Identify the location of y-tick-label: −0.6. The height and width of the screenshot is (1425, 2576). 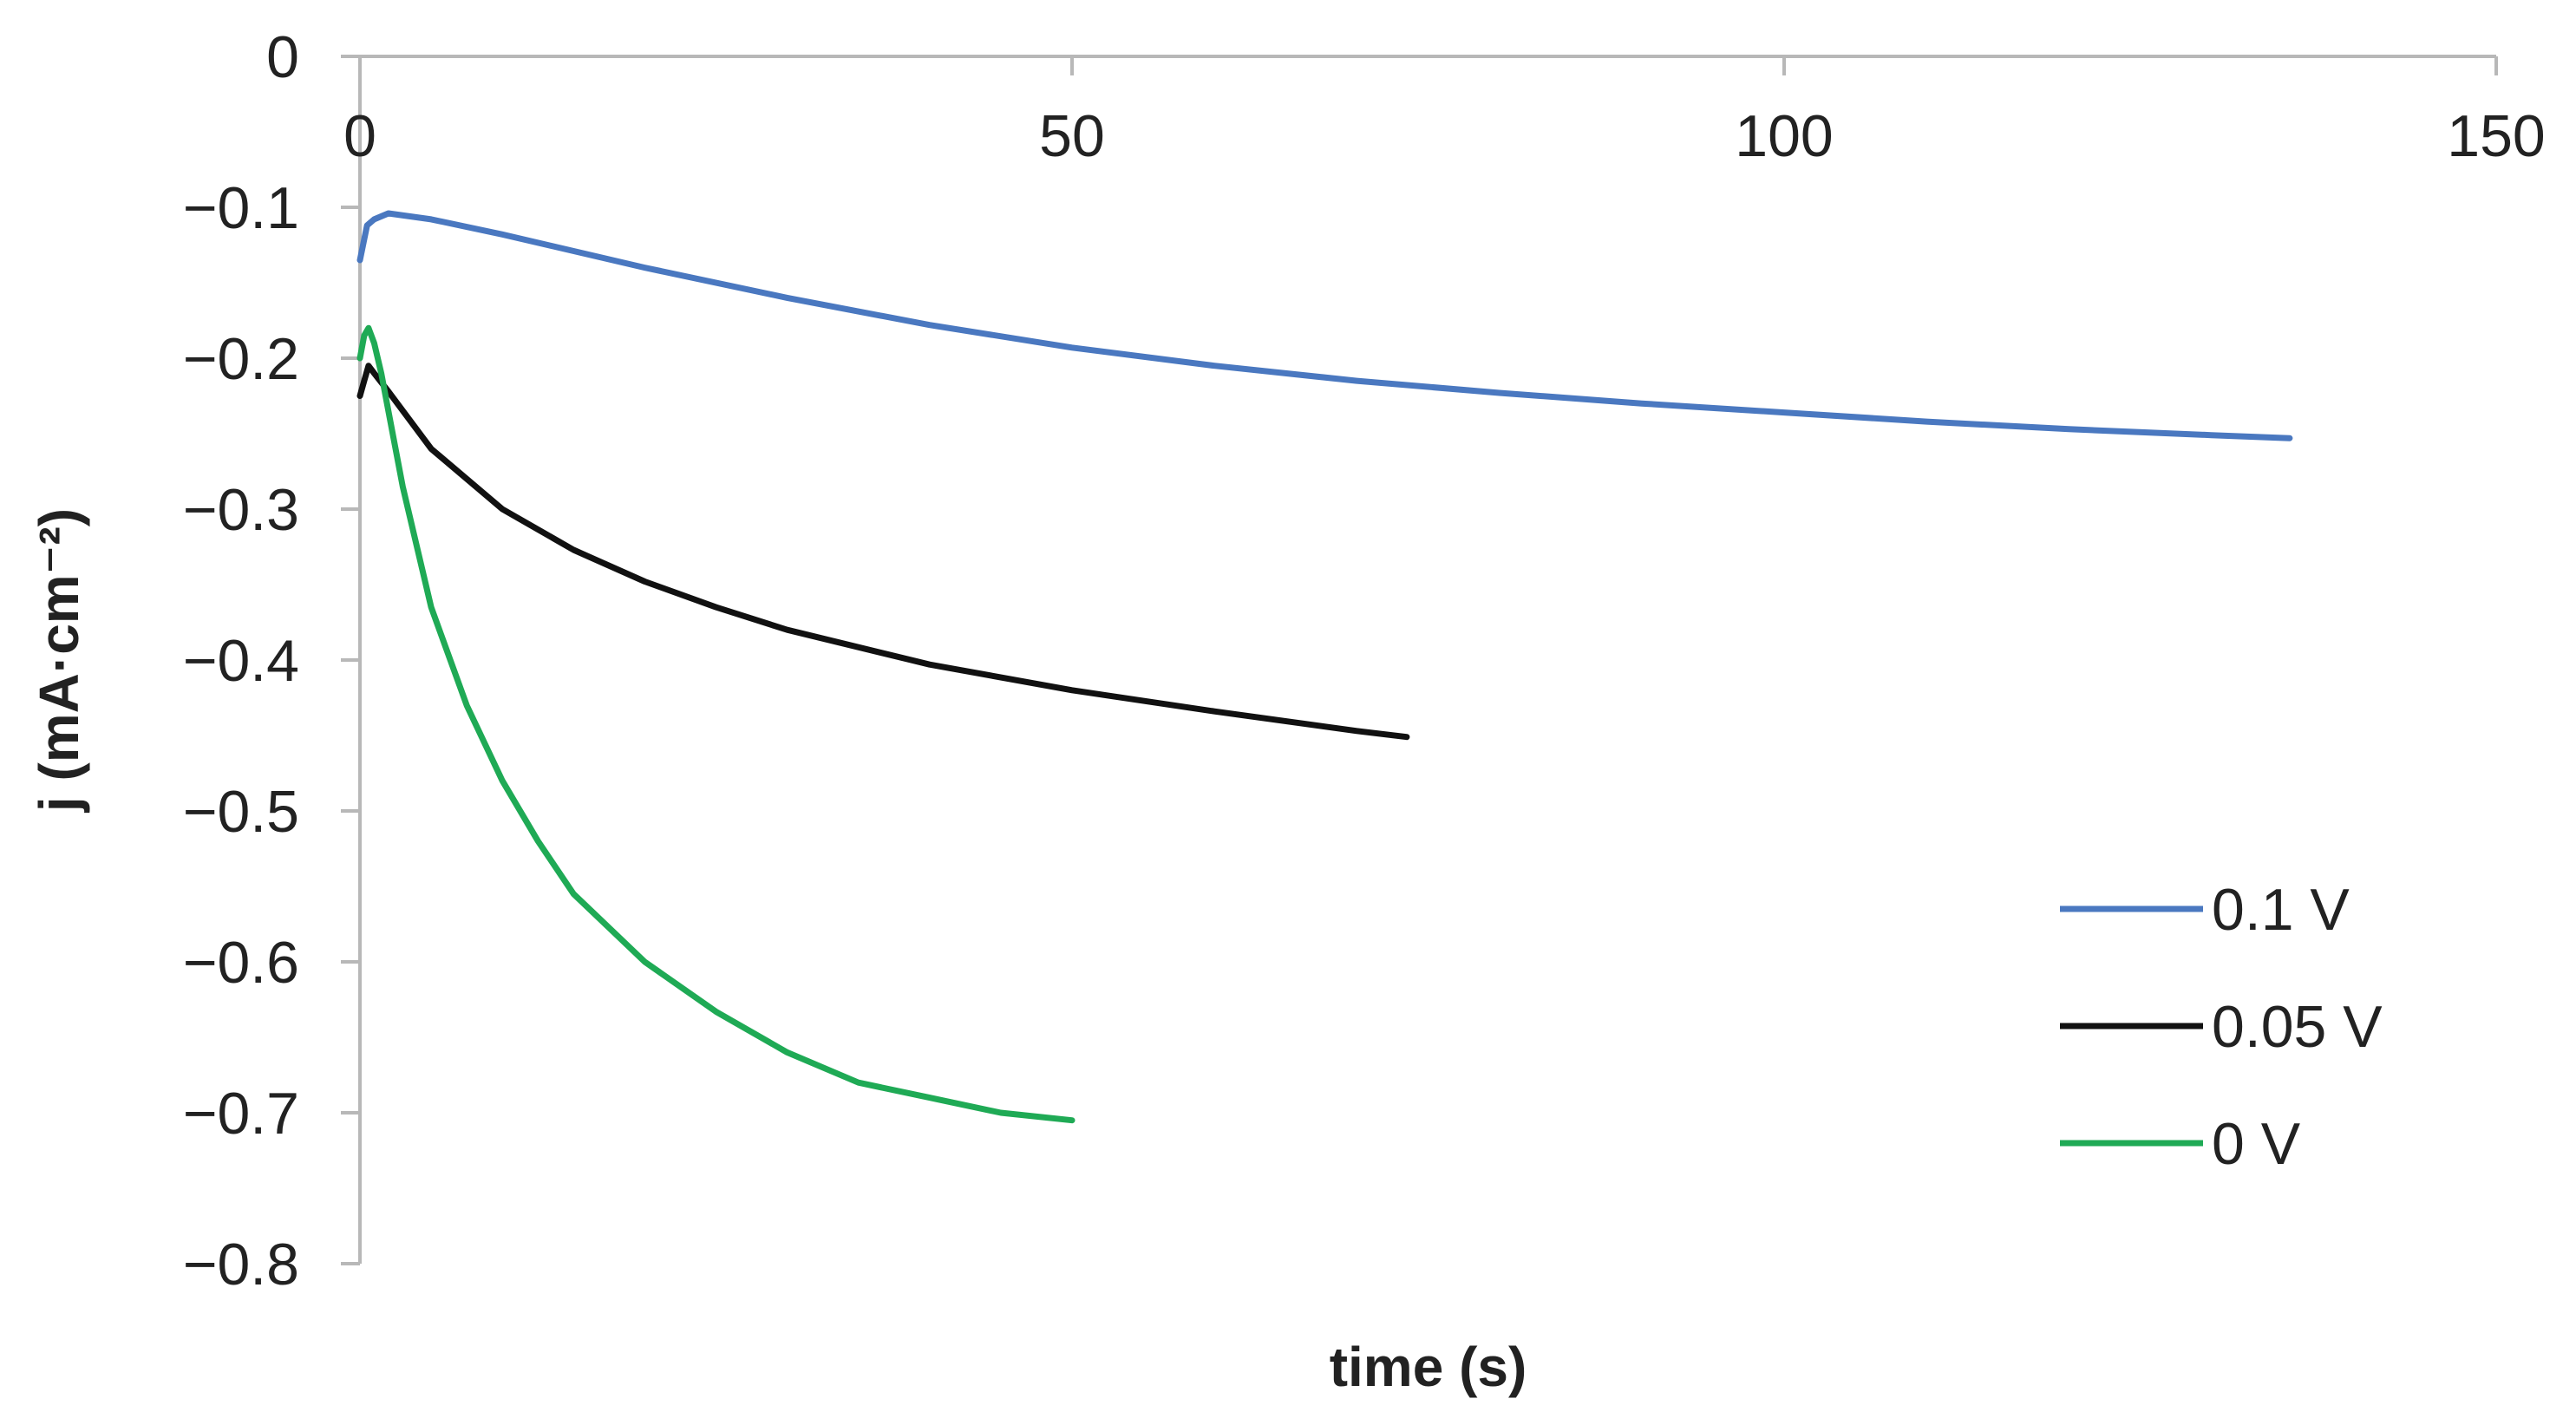
(241, 963).